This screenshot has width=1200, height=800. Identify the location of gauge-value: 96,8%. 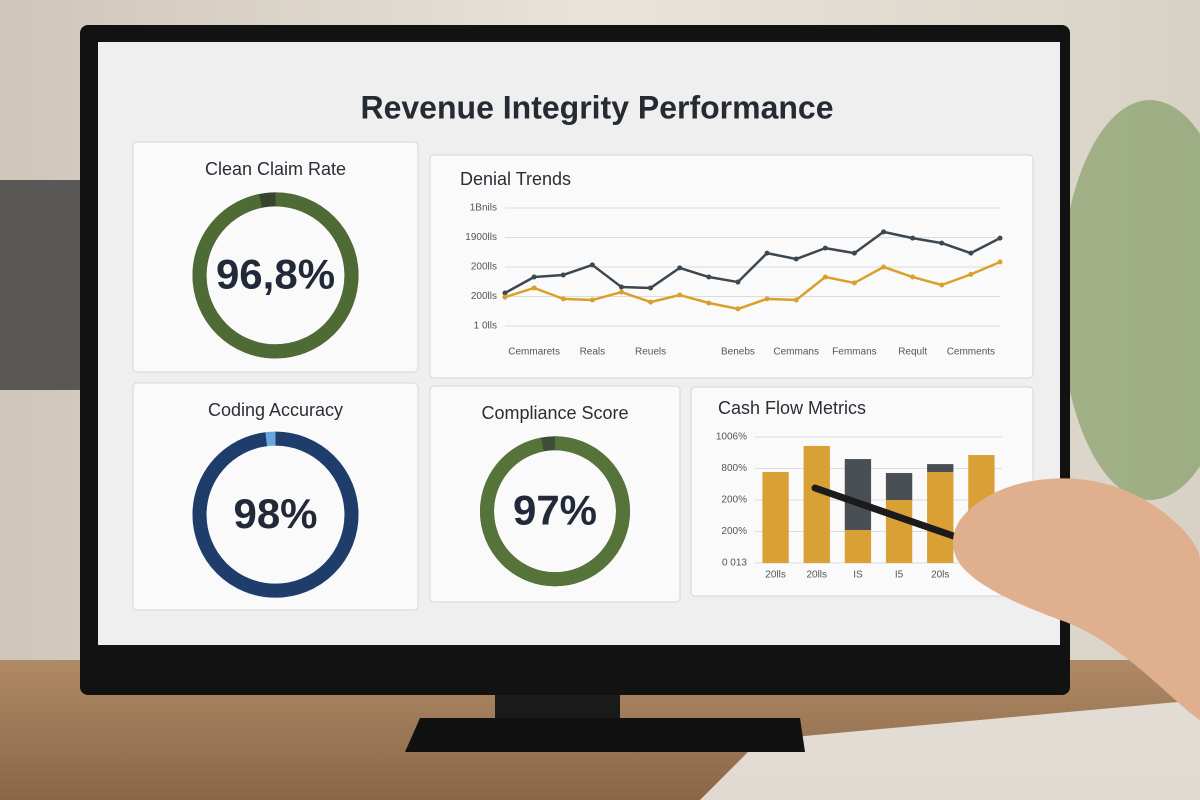
(275, 273).